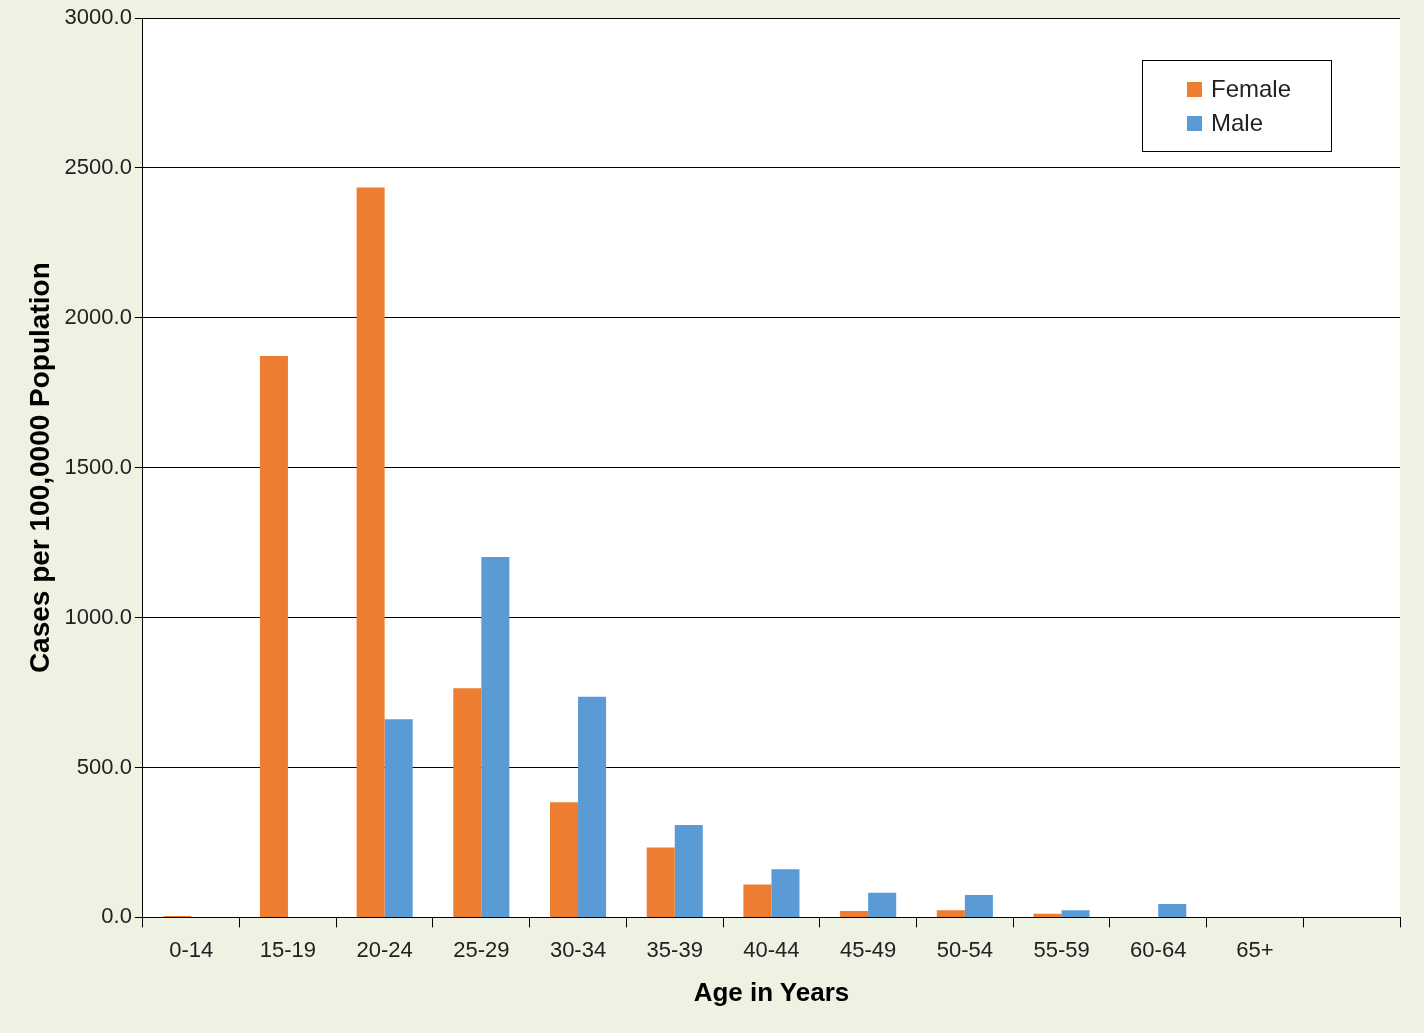  Describe the element at coordinates (191, 949) in the screenshot. I see `x-tick-label: 0-14` at that location.